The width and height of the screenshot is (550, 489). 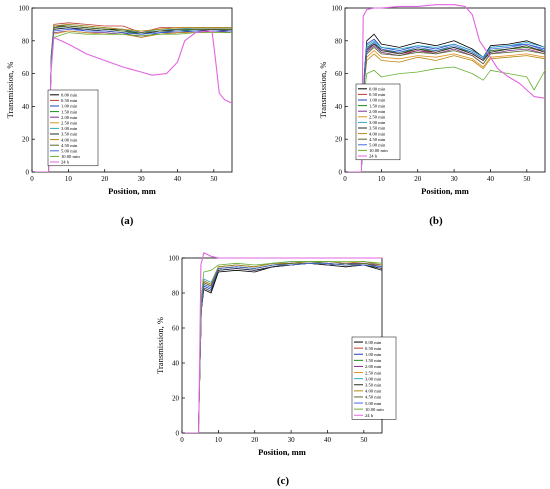 I want to click on plot-frame-a, so click(x=132, y=90).